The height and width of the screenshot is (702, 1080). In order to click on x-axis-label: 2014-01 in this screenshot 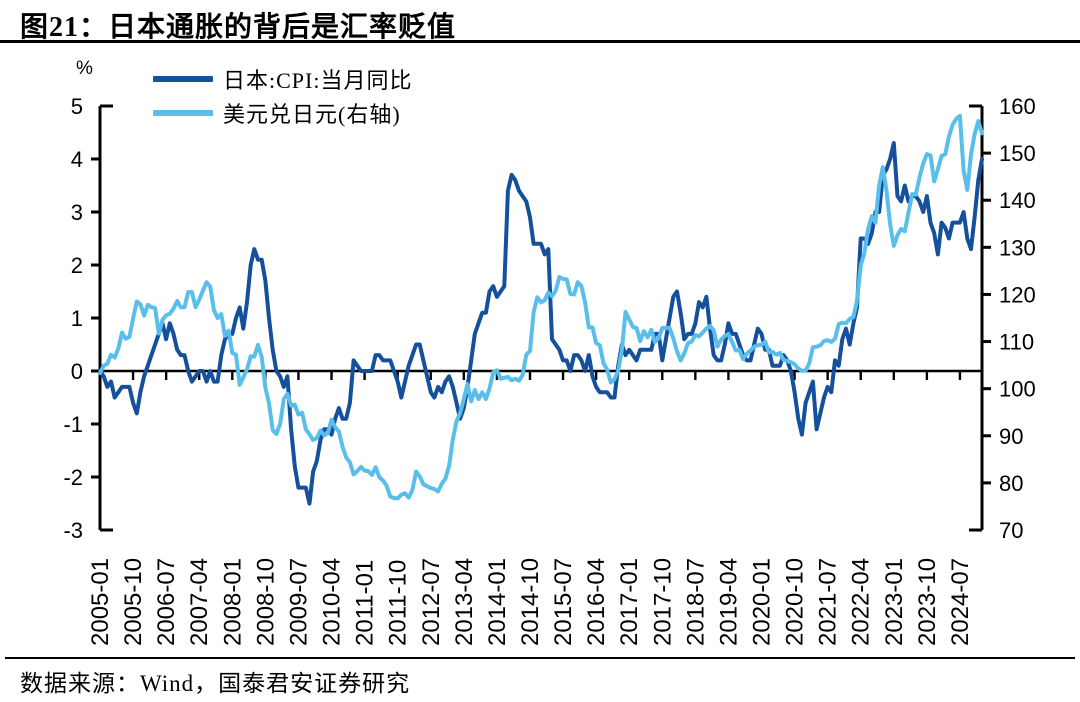, I will do `click(497, 602)`.